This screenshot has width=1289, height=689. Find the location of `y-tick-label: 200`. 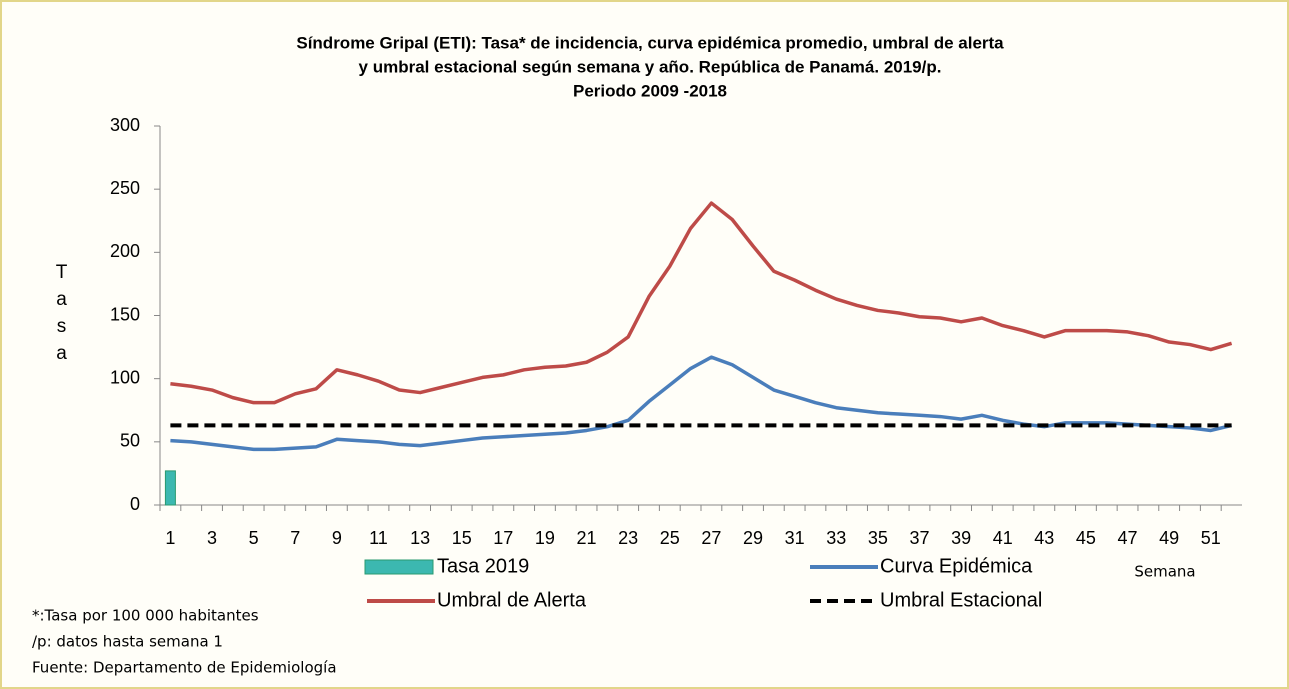

y-tick-label: 200 is located at coordinates (125, 251).